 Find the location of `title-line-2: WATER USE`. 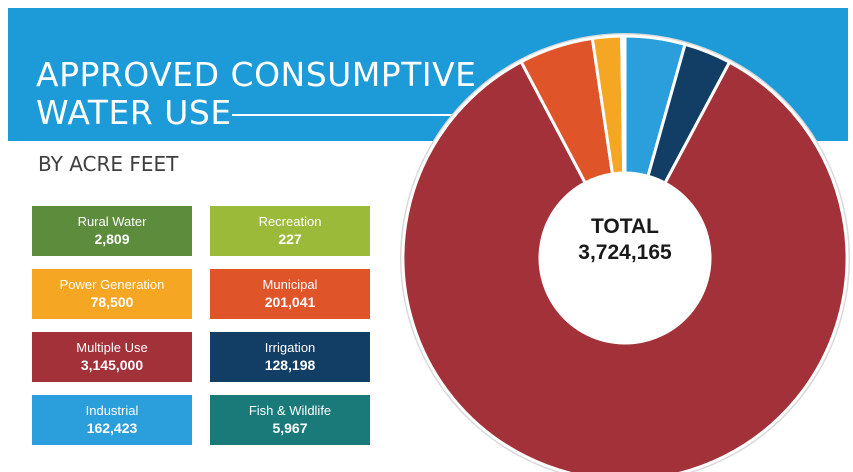

title-line-2: WATER USE is located at coordinates (134, 112).